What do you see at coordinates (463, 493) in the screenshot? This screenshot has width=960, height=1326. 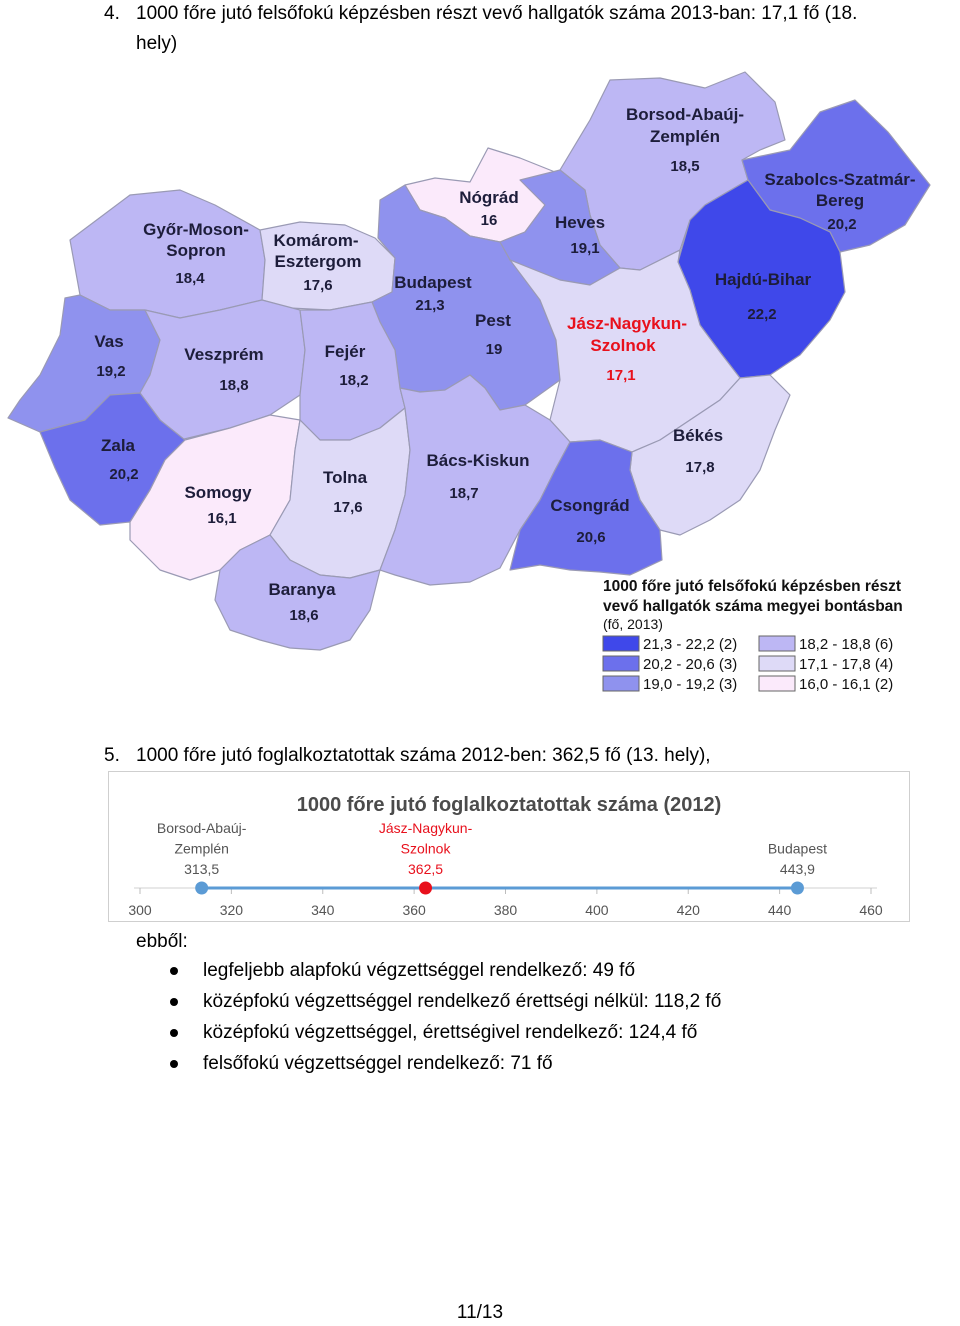 I see `county-value-bacs: 18,7` at bounding box center [463, 493].